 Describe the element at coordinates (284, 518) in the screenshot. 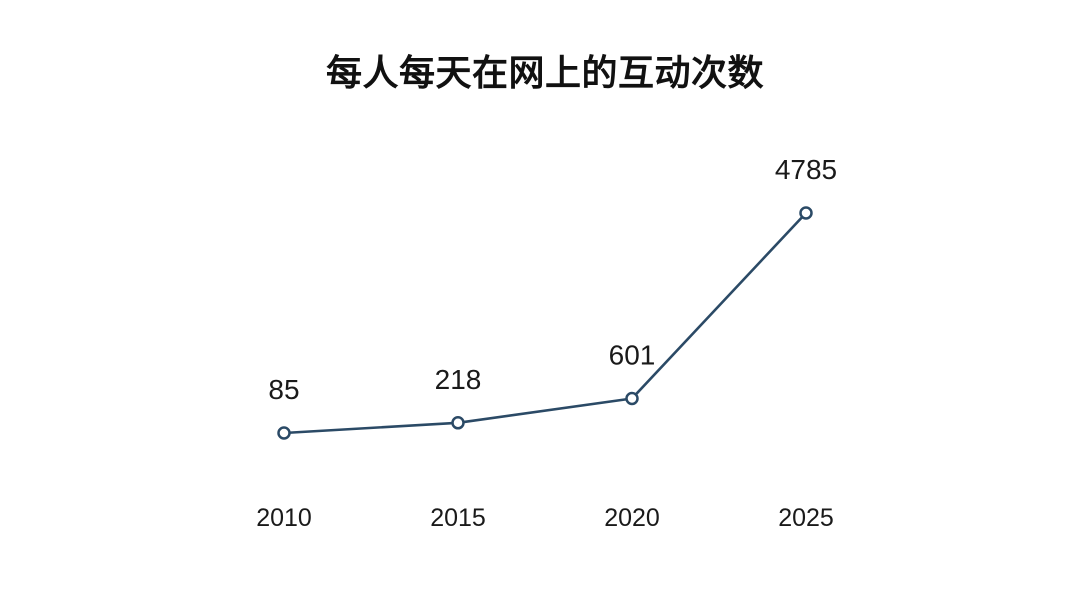

I see `x-axis-label: 2010` at that location.